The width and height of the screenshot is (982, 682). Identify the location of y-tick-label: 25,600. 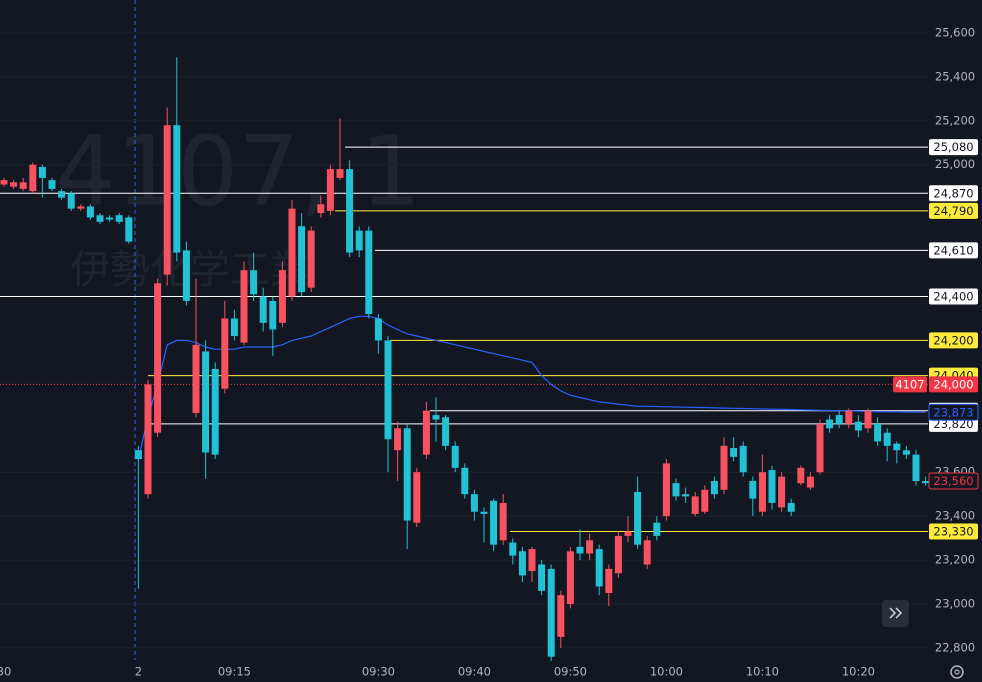
(955, 32).